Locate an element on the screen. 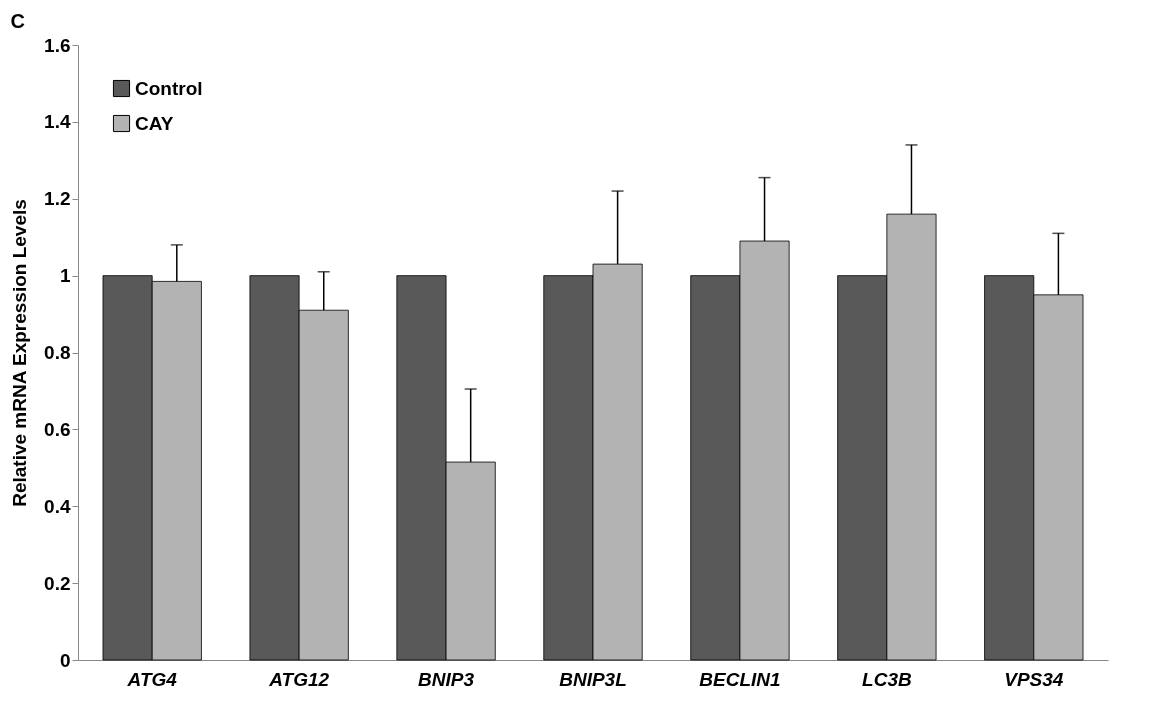  y-tick-label: 1 is located at coordinates (65, 276).